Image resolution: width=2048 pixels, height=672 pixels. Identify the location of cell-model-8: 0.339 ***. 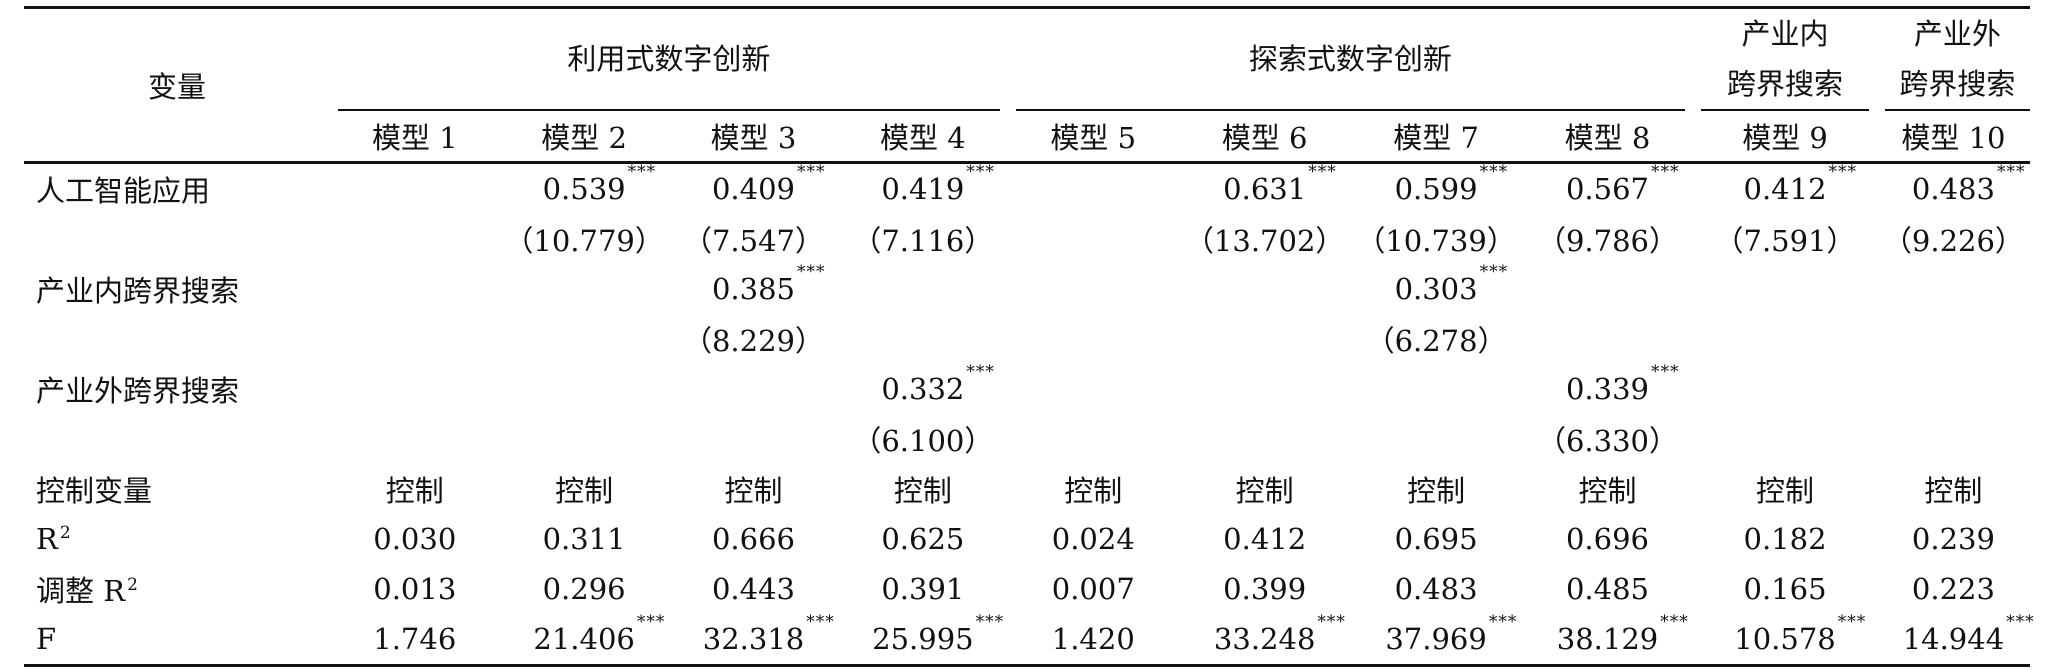
(1607, 388).